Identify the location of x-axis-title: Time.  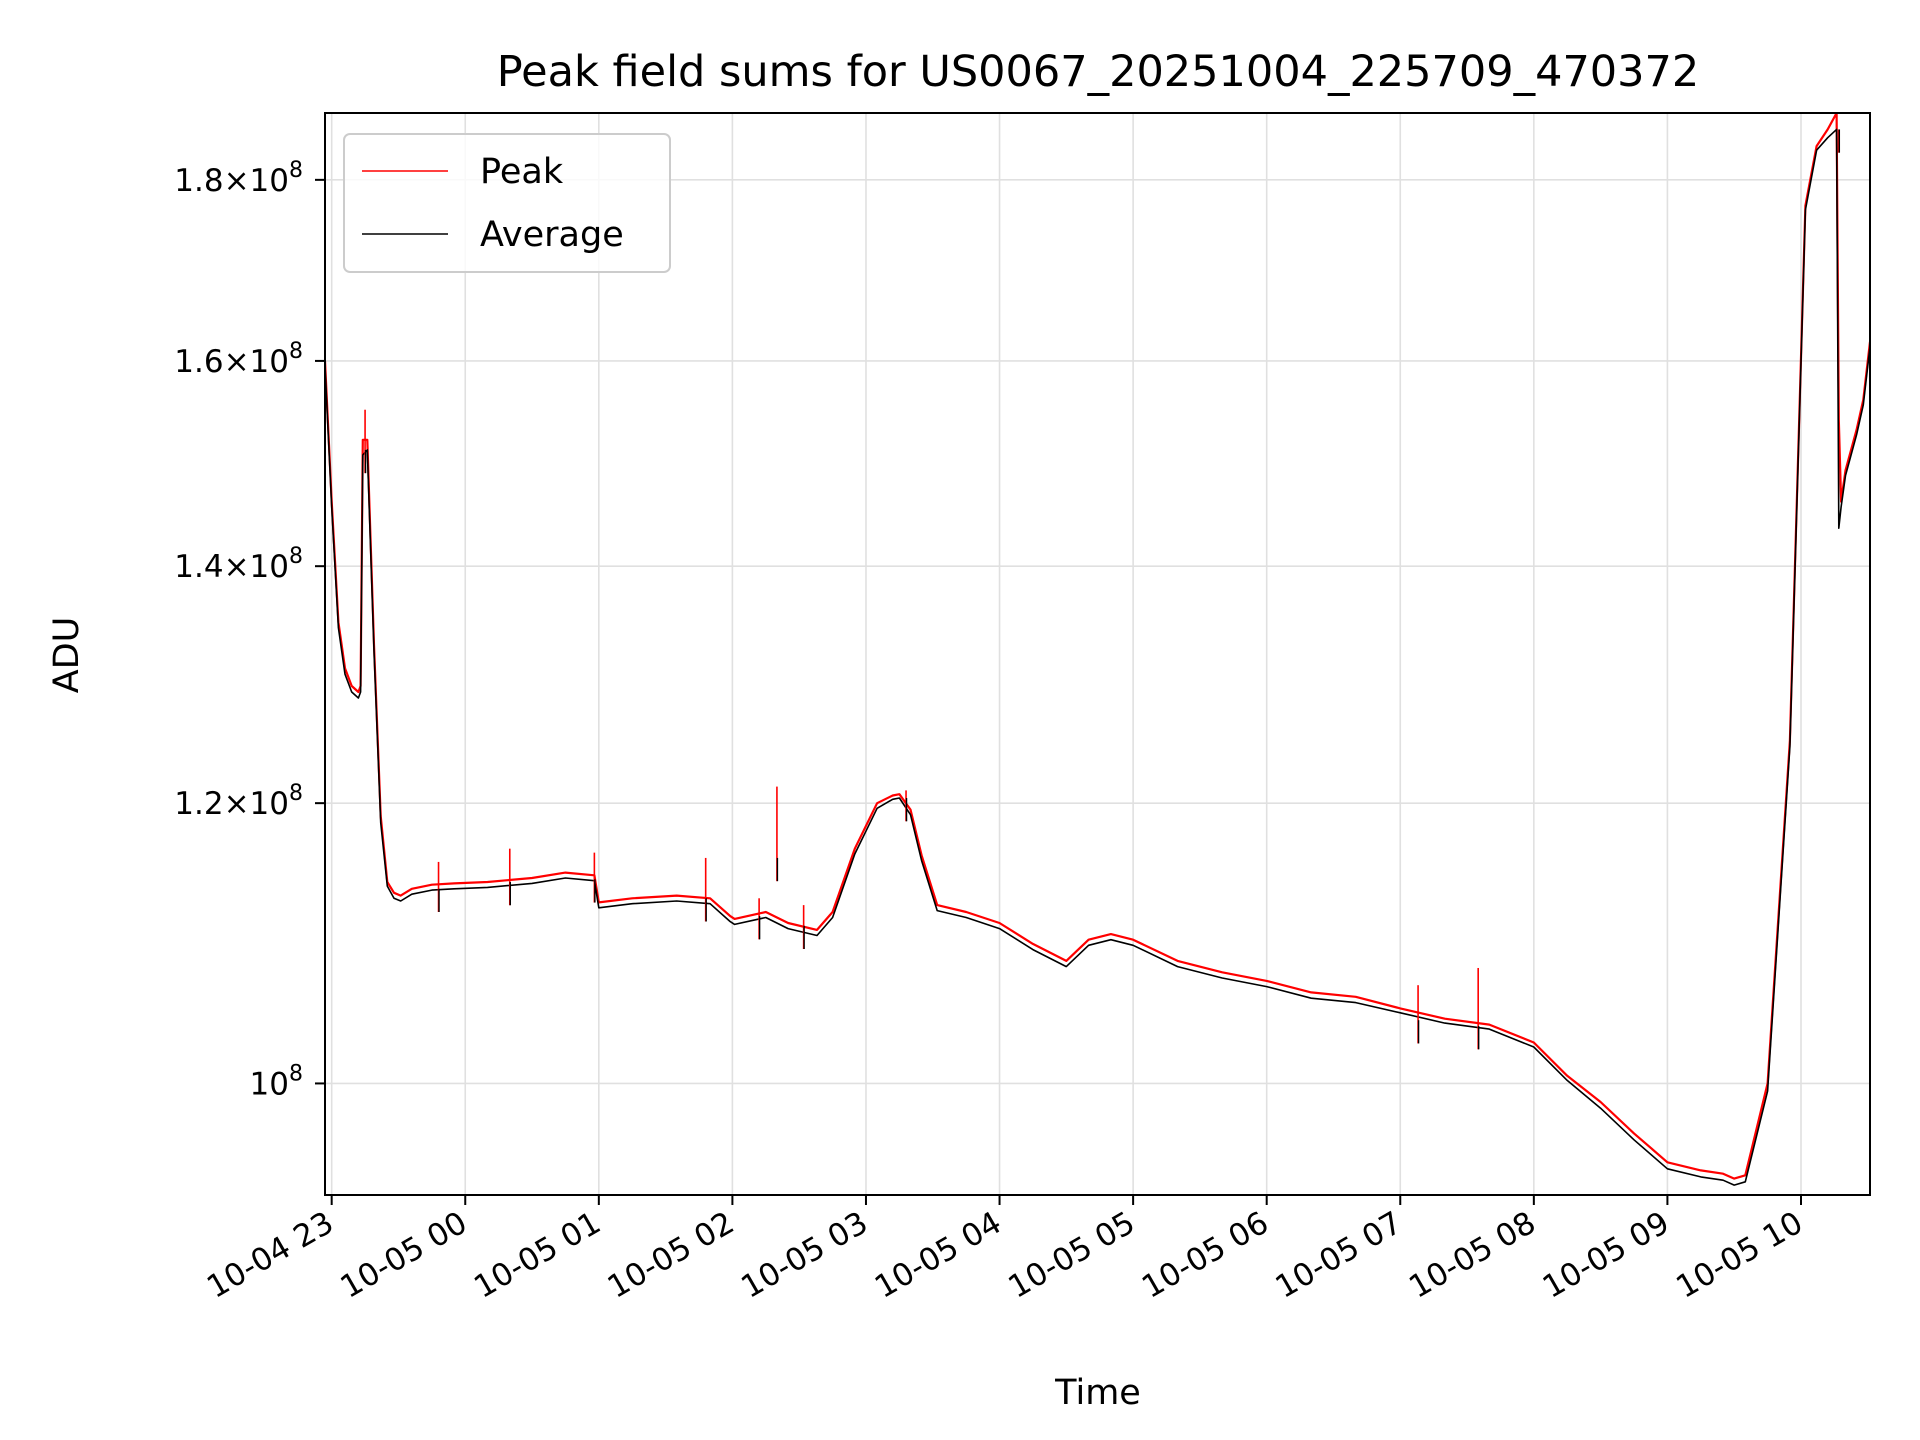
(1097, 1393).